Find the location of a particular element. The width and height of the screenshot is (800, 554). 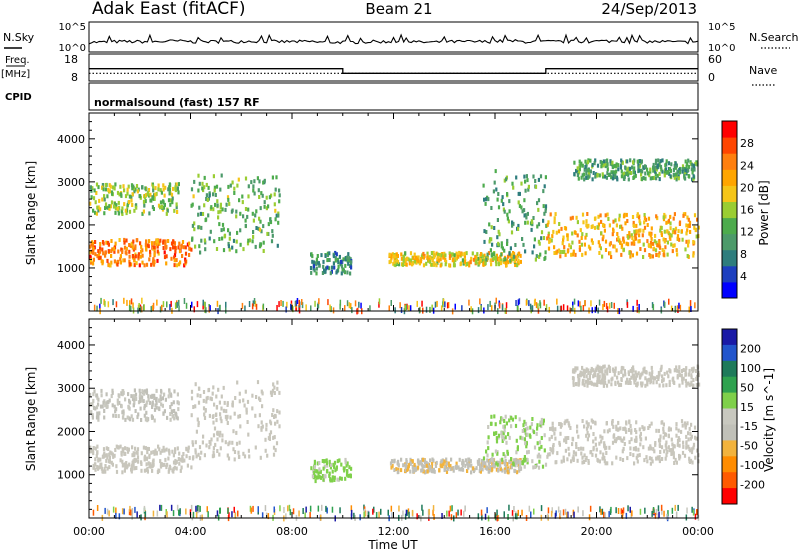

colorbar-swatch is located at coordinates (729, 226).